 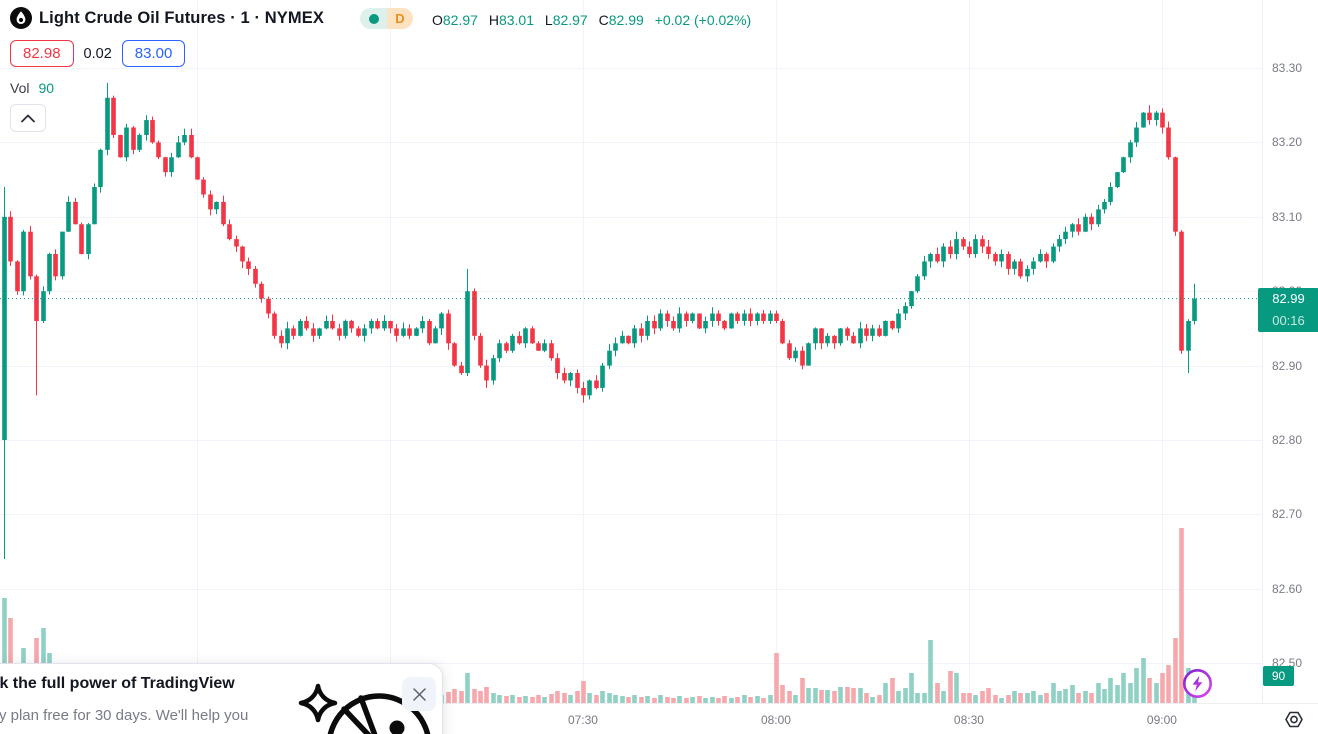 What do you see at coordinates (46, 88) in the screenshot?
I see `volume-value: 90` at bounding box center [46, 88].